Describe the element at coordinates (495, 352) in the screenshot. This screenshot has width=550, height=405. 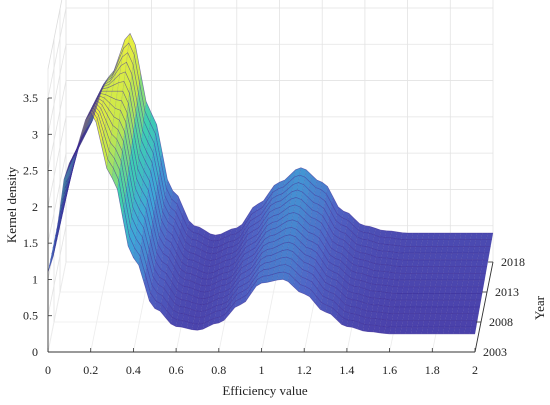
I see `year-tick-label: 2003` at that location.